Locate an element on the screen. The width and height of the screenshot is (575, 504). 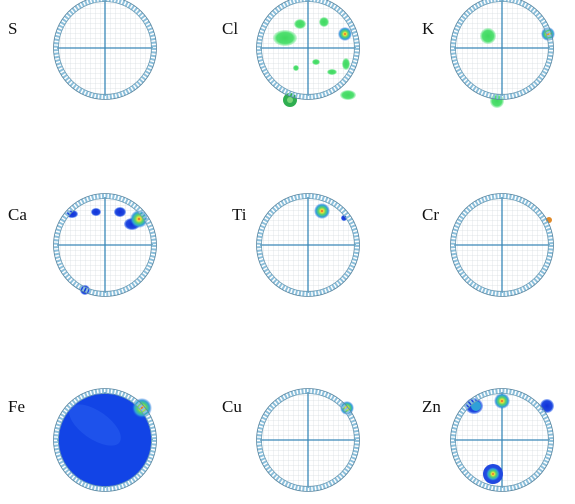
element-label: Ti is located at coordinates (239, 214).